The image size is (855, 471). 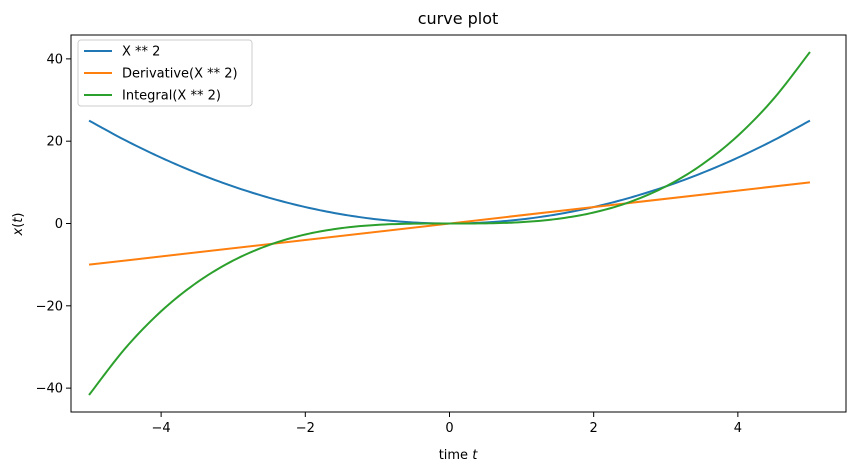 I want to click on x-tick-label: 0, so click(x=449, y=428).